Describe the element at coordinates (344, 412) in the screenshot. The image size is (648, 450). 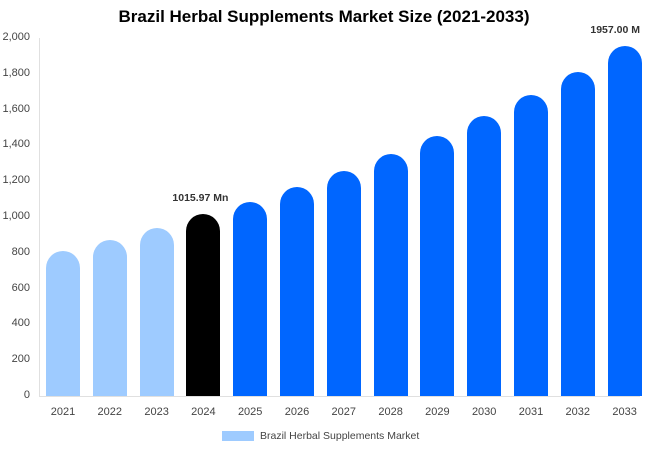
I see `x-tick-label: 2027` at that location.